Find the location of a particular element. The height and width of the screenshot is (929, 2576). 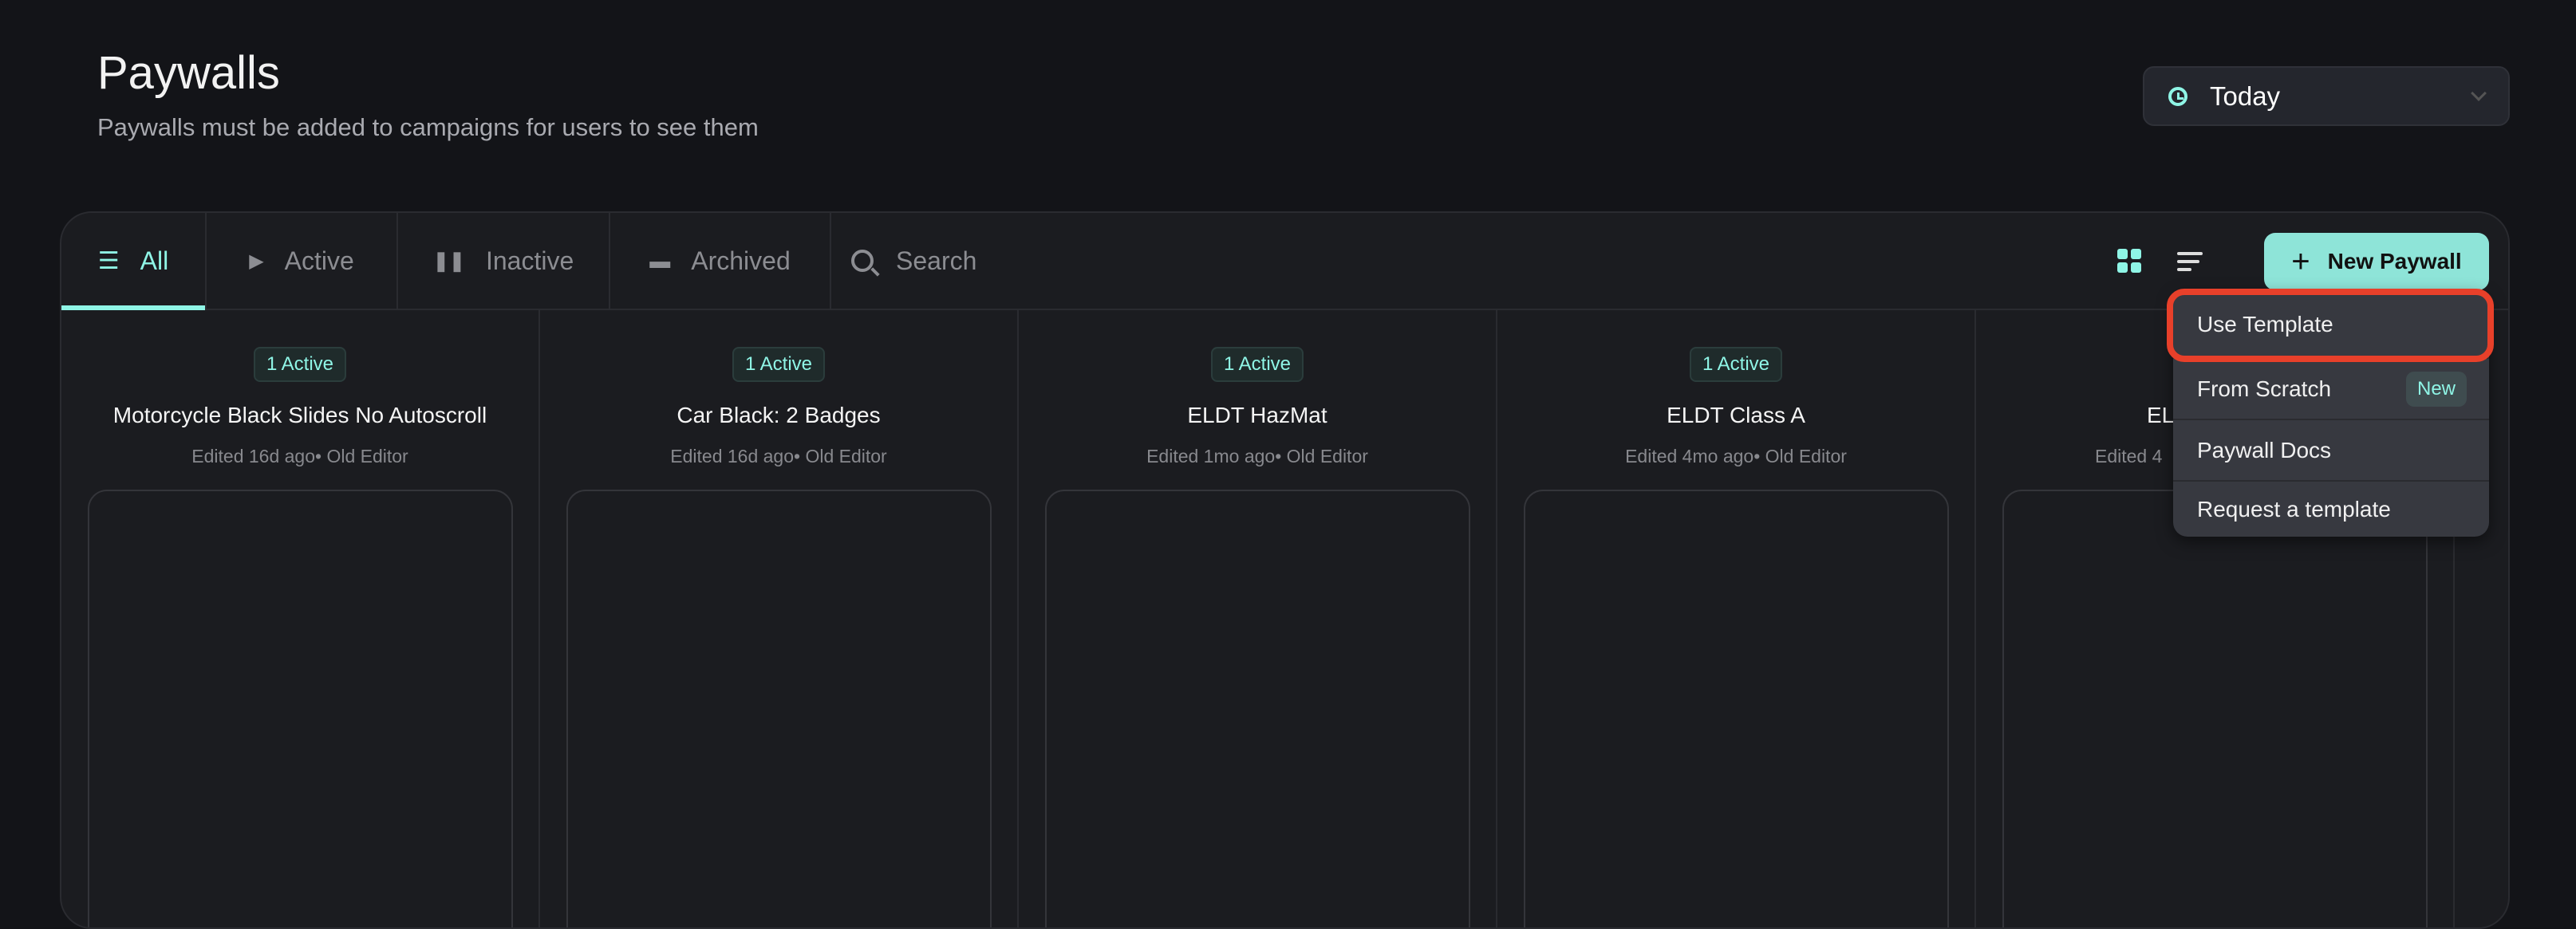

menu-item-paywall-docs: Paywall Docs is located at coordinates (2331, 451).